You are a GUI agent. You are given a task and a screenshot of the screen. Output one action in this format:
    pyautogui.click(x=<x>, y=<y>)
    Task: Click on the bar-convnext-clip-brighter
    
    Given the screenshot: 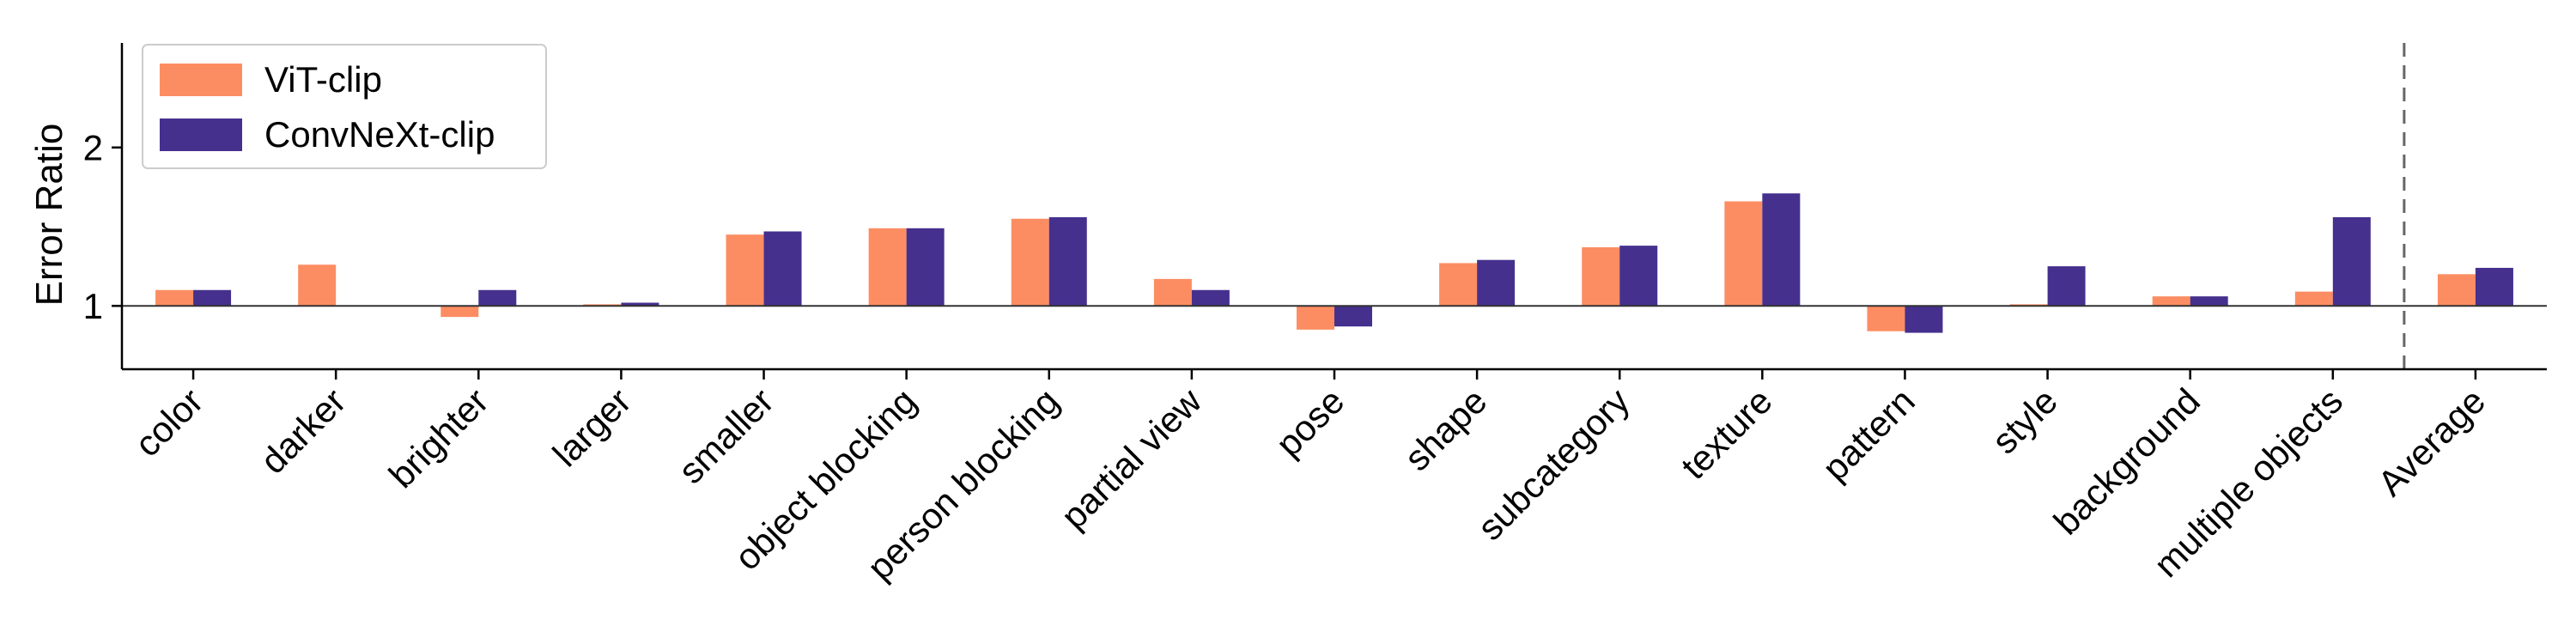 What is the action you would take?
    pyautogui.click(x=497, y=298)
    